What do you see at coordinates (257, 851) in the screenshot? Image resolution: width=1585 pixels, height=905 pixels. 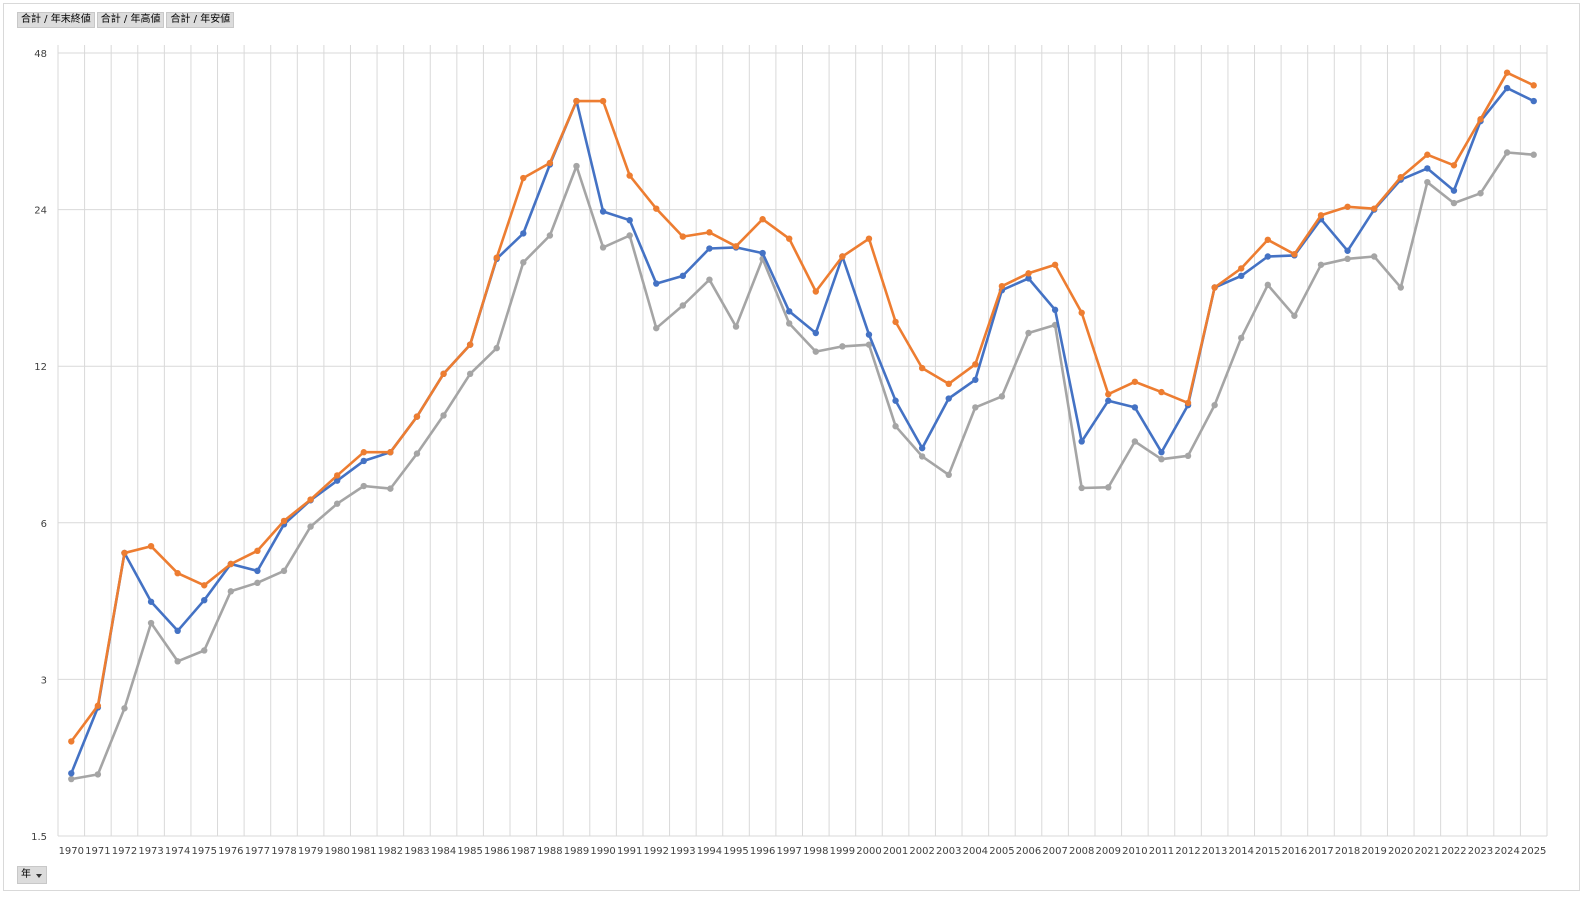 I see `x-tick-label: 1977` at bounding box center [257, 851].